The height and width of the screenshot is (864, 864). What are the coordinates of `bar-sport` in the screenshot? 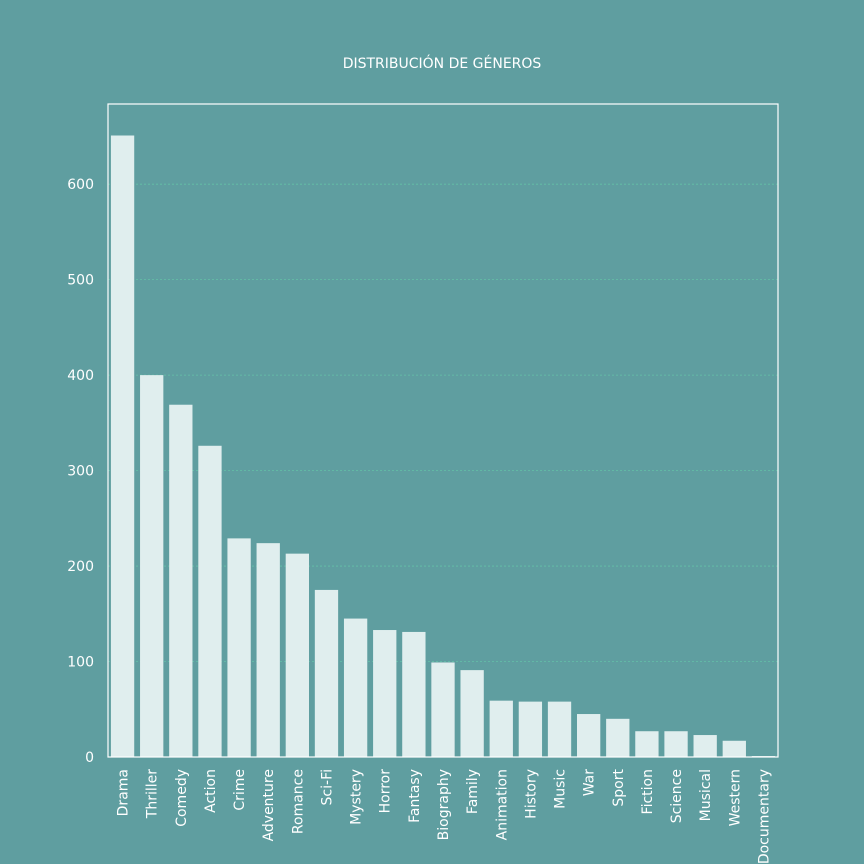 It's located at (618, 737).